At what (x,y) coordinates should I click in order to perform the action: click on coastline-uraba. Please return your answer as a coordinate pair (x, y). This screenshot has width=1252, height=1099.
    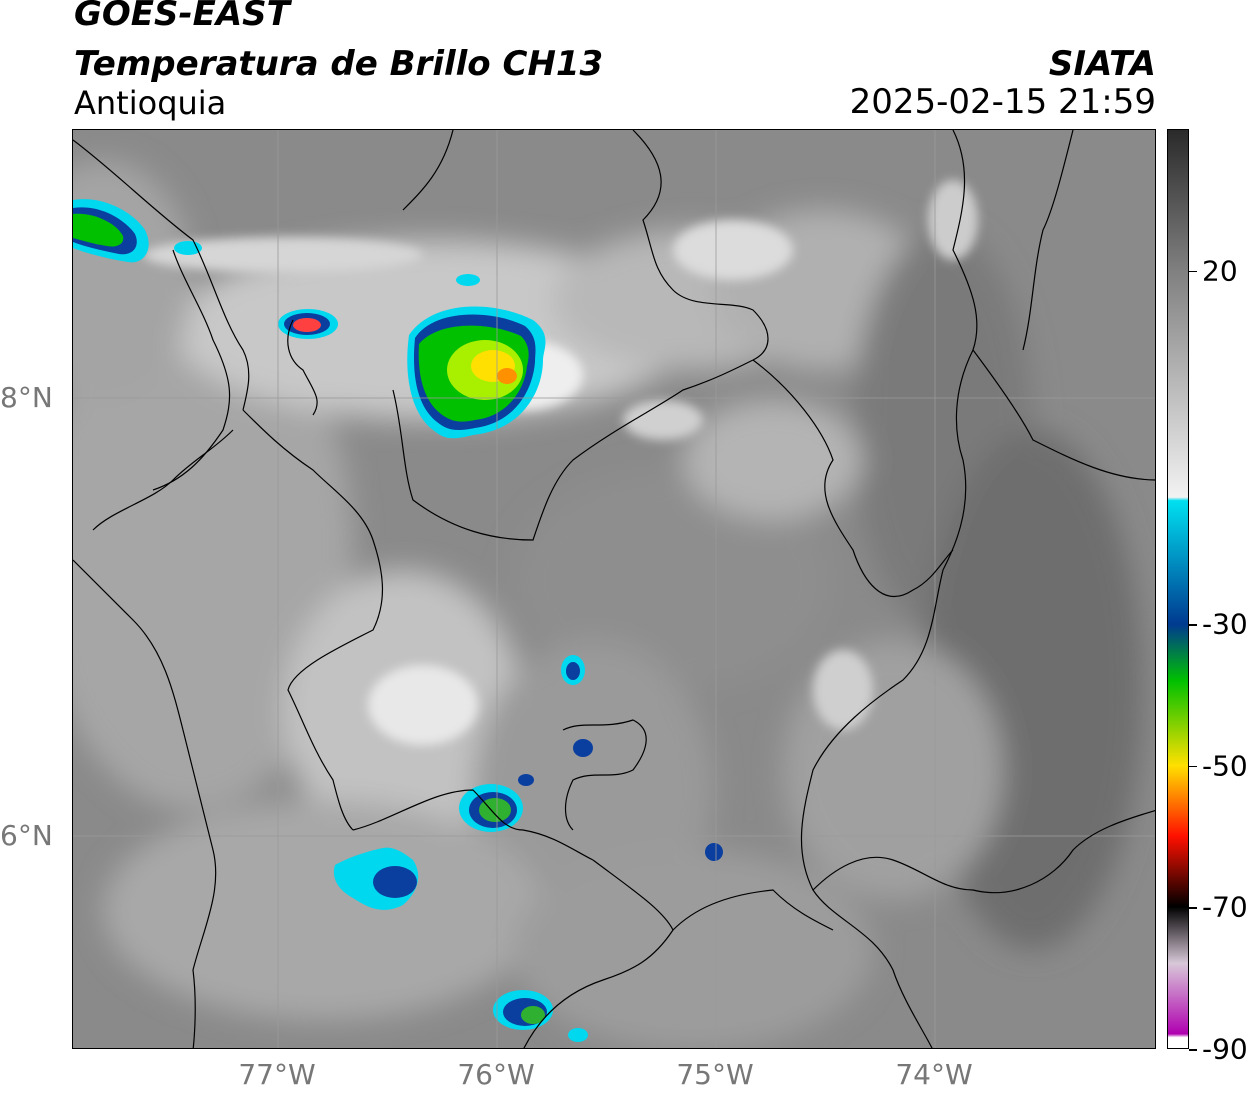
    Looking at the image, I should click on (302, 367).